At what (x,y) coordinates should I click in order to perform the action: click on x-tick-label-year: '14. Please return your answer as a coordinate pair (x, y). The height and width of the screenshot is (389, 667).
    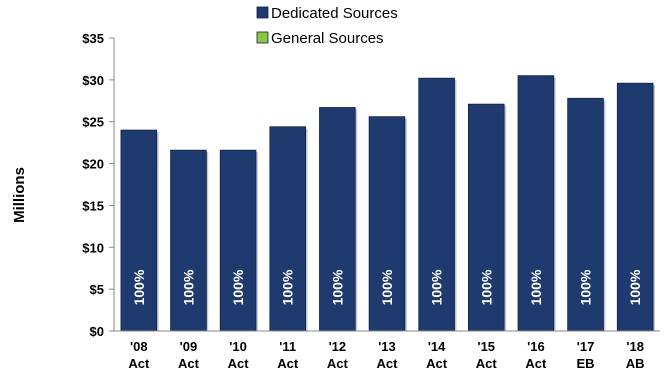
    Looking at the image, I should click on (437, 346).